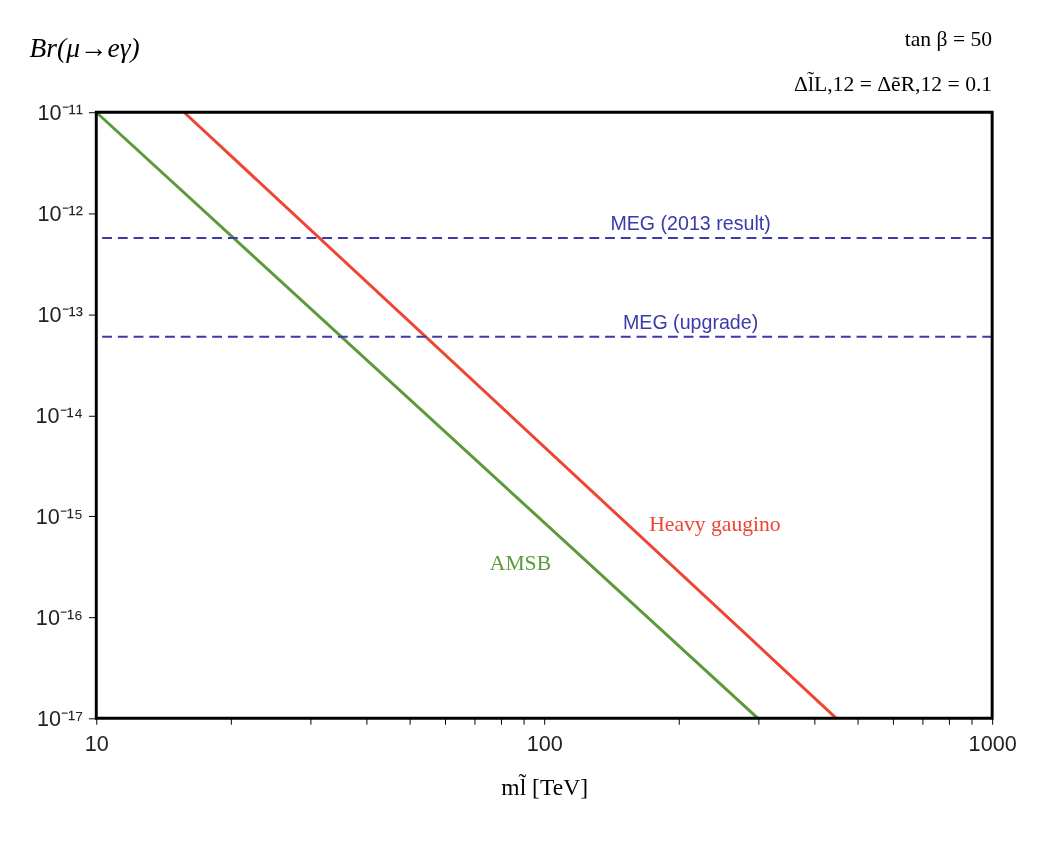 This screenshot has height=850, width=1056. I want to click on y-tick-label: 10⁻¹⁷, so click(60, 718).